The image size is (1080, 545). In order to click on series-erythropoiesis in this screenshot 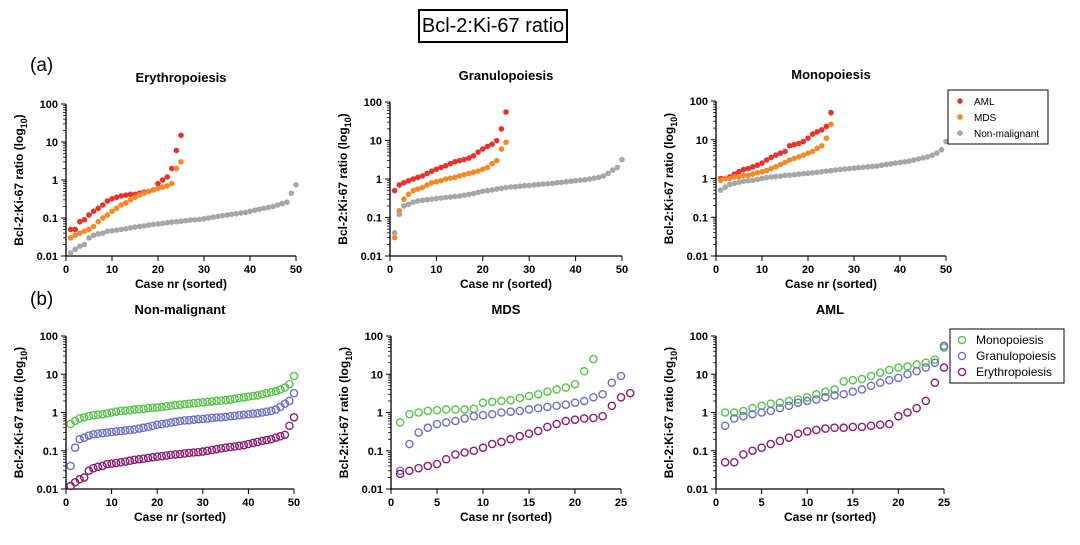, I will do `click(182, 451)`.